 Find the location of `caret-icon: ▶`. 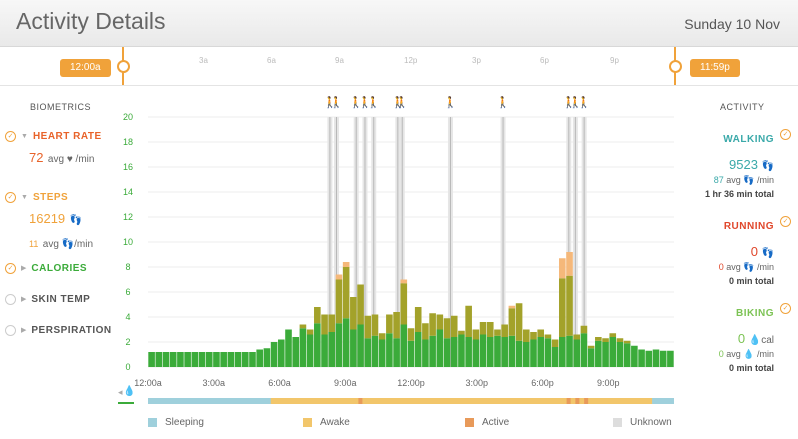

caret-icon: ▶ is located at coordinates (24, 268).